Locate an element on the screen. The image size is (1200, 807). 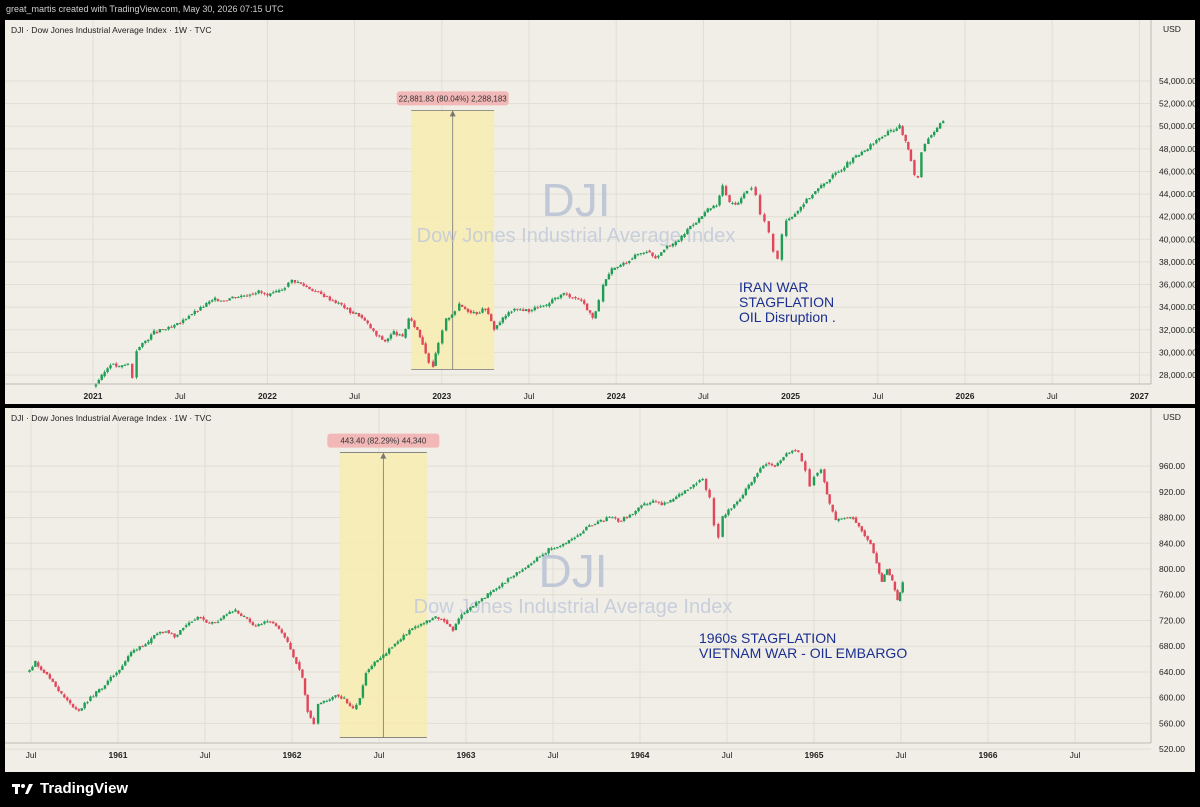
y-tick-label: 48,000.00 is located at coordinates (1177, 149).